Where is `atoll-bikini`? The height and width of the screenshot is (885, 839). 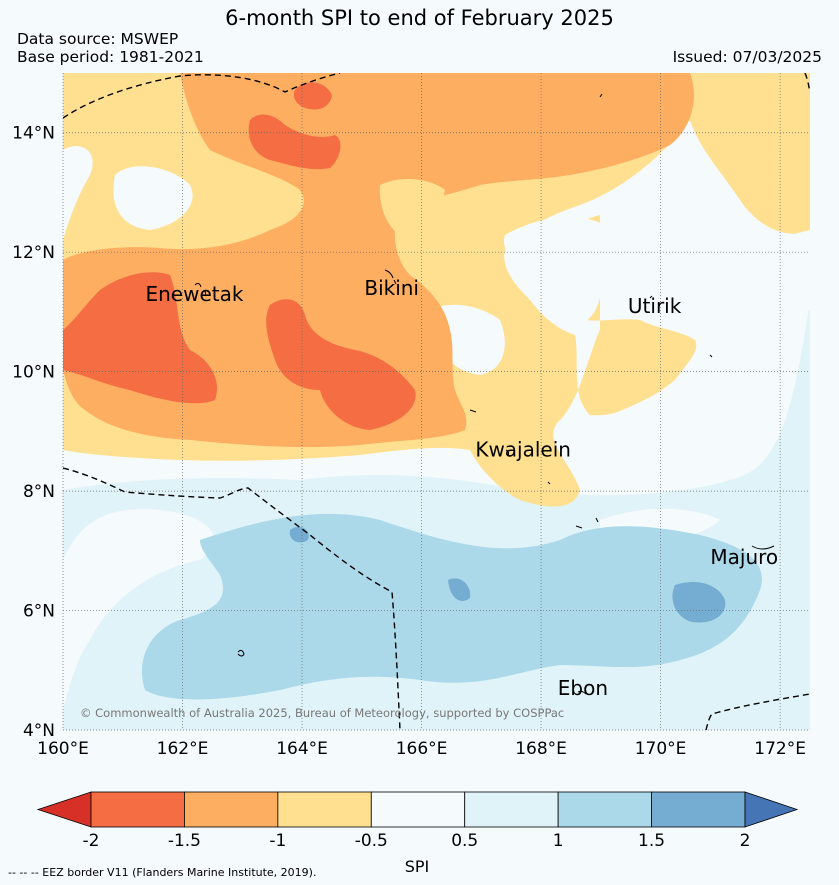 atoll-bikini is located at coordinates (390, 277).